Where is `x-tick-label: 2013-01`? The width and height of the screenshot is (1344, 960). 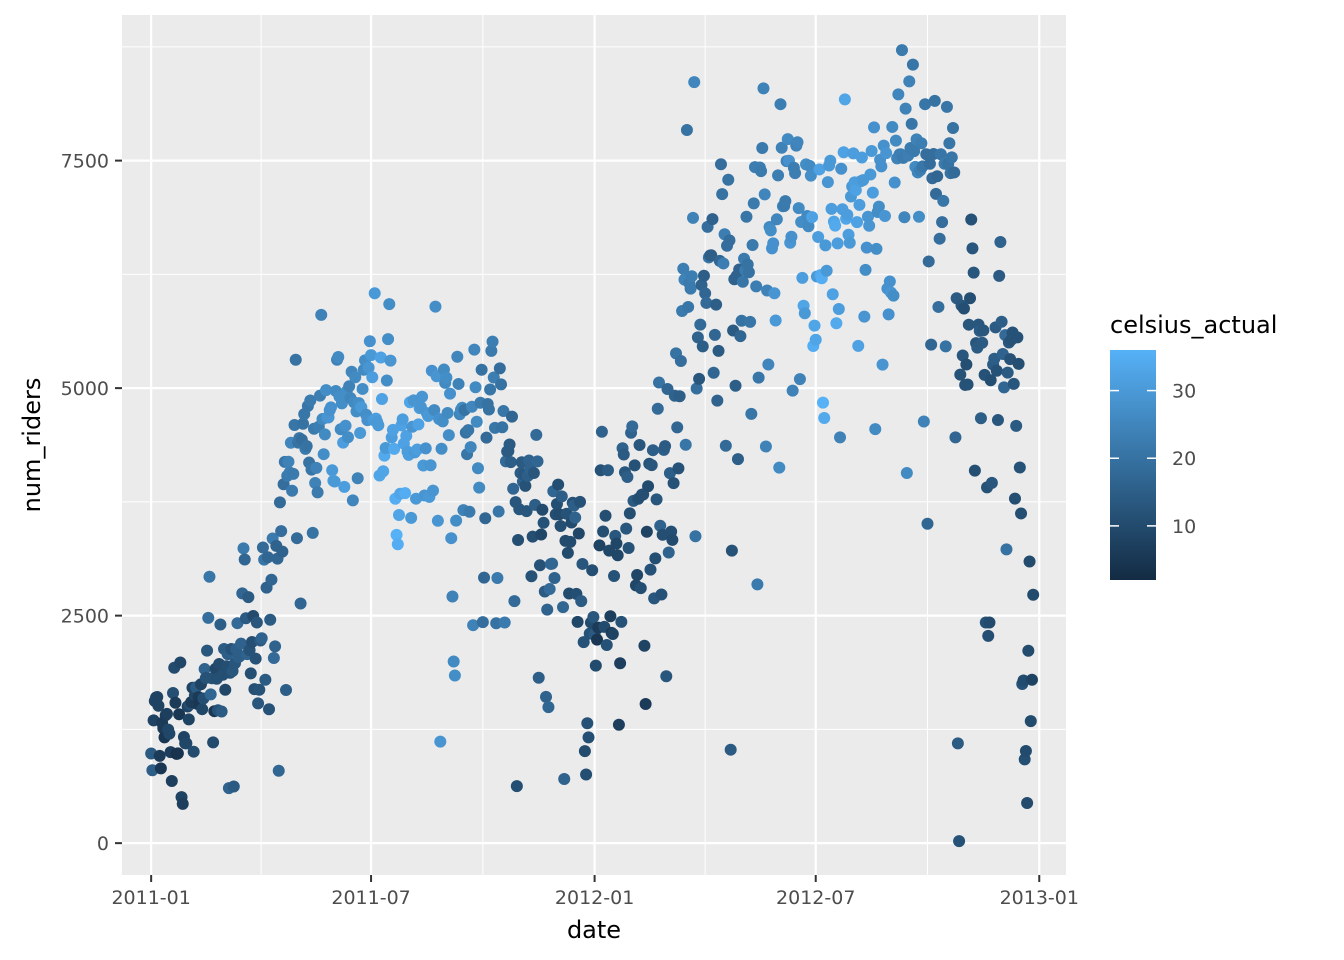 x-tick-label: 2013-01 is located at coordinates (1039, 898).